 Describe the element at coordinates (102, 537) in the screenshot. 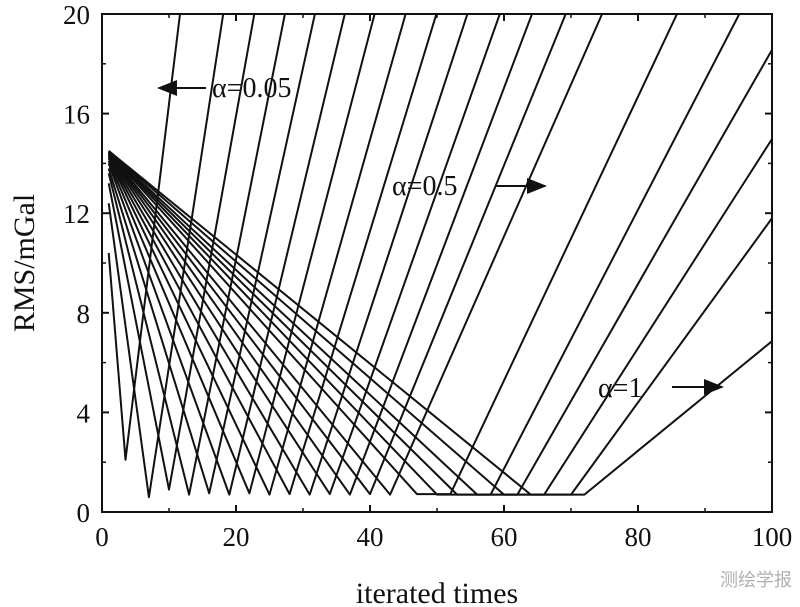

I see `x-tick-label: 0` at that location.